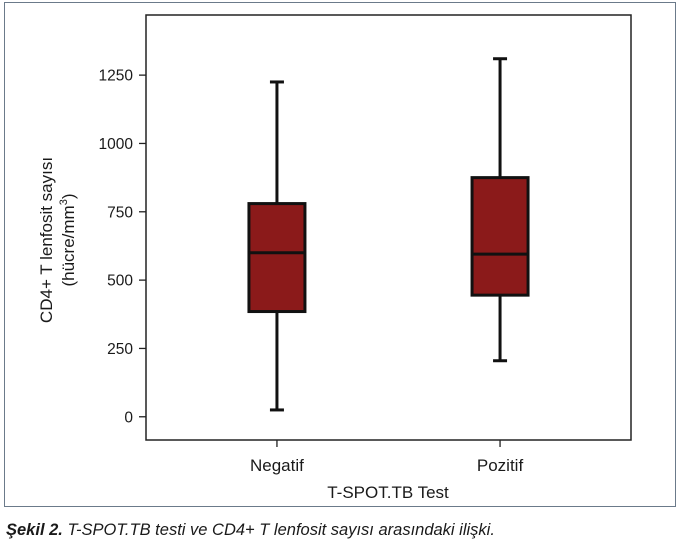  What do you see at coordinates (120, 349) in the screenshot?
I see `y-tick-label: 250` at bounding box center [120, 349].